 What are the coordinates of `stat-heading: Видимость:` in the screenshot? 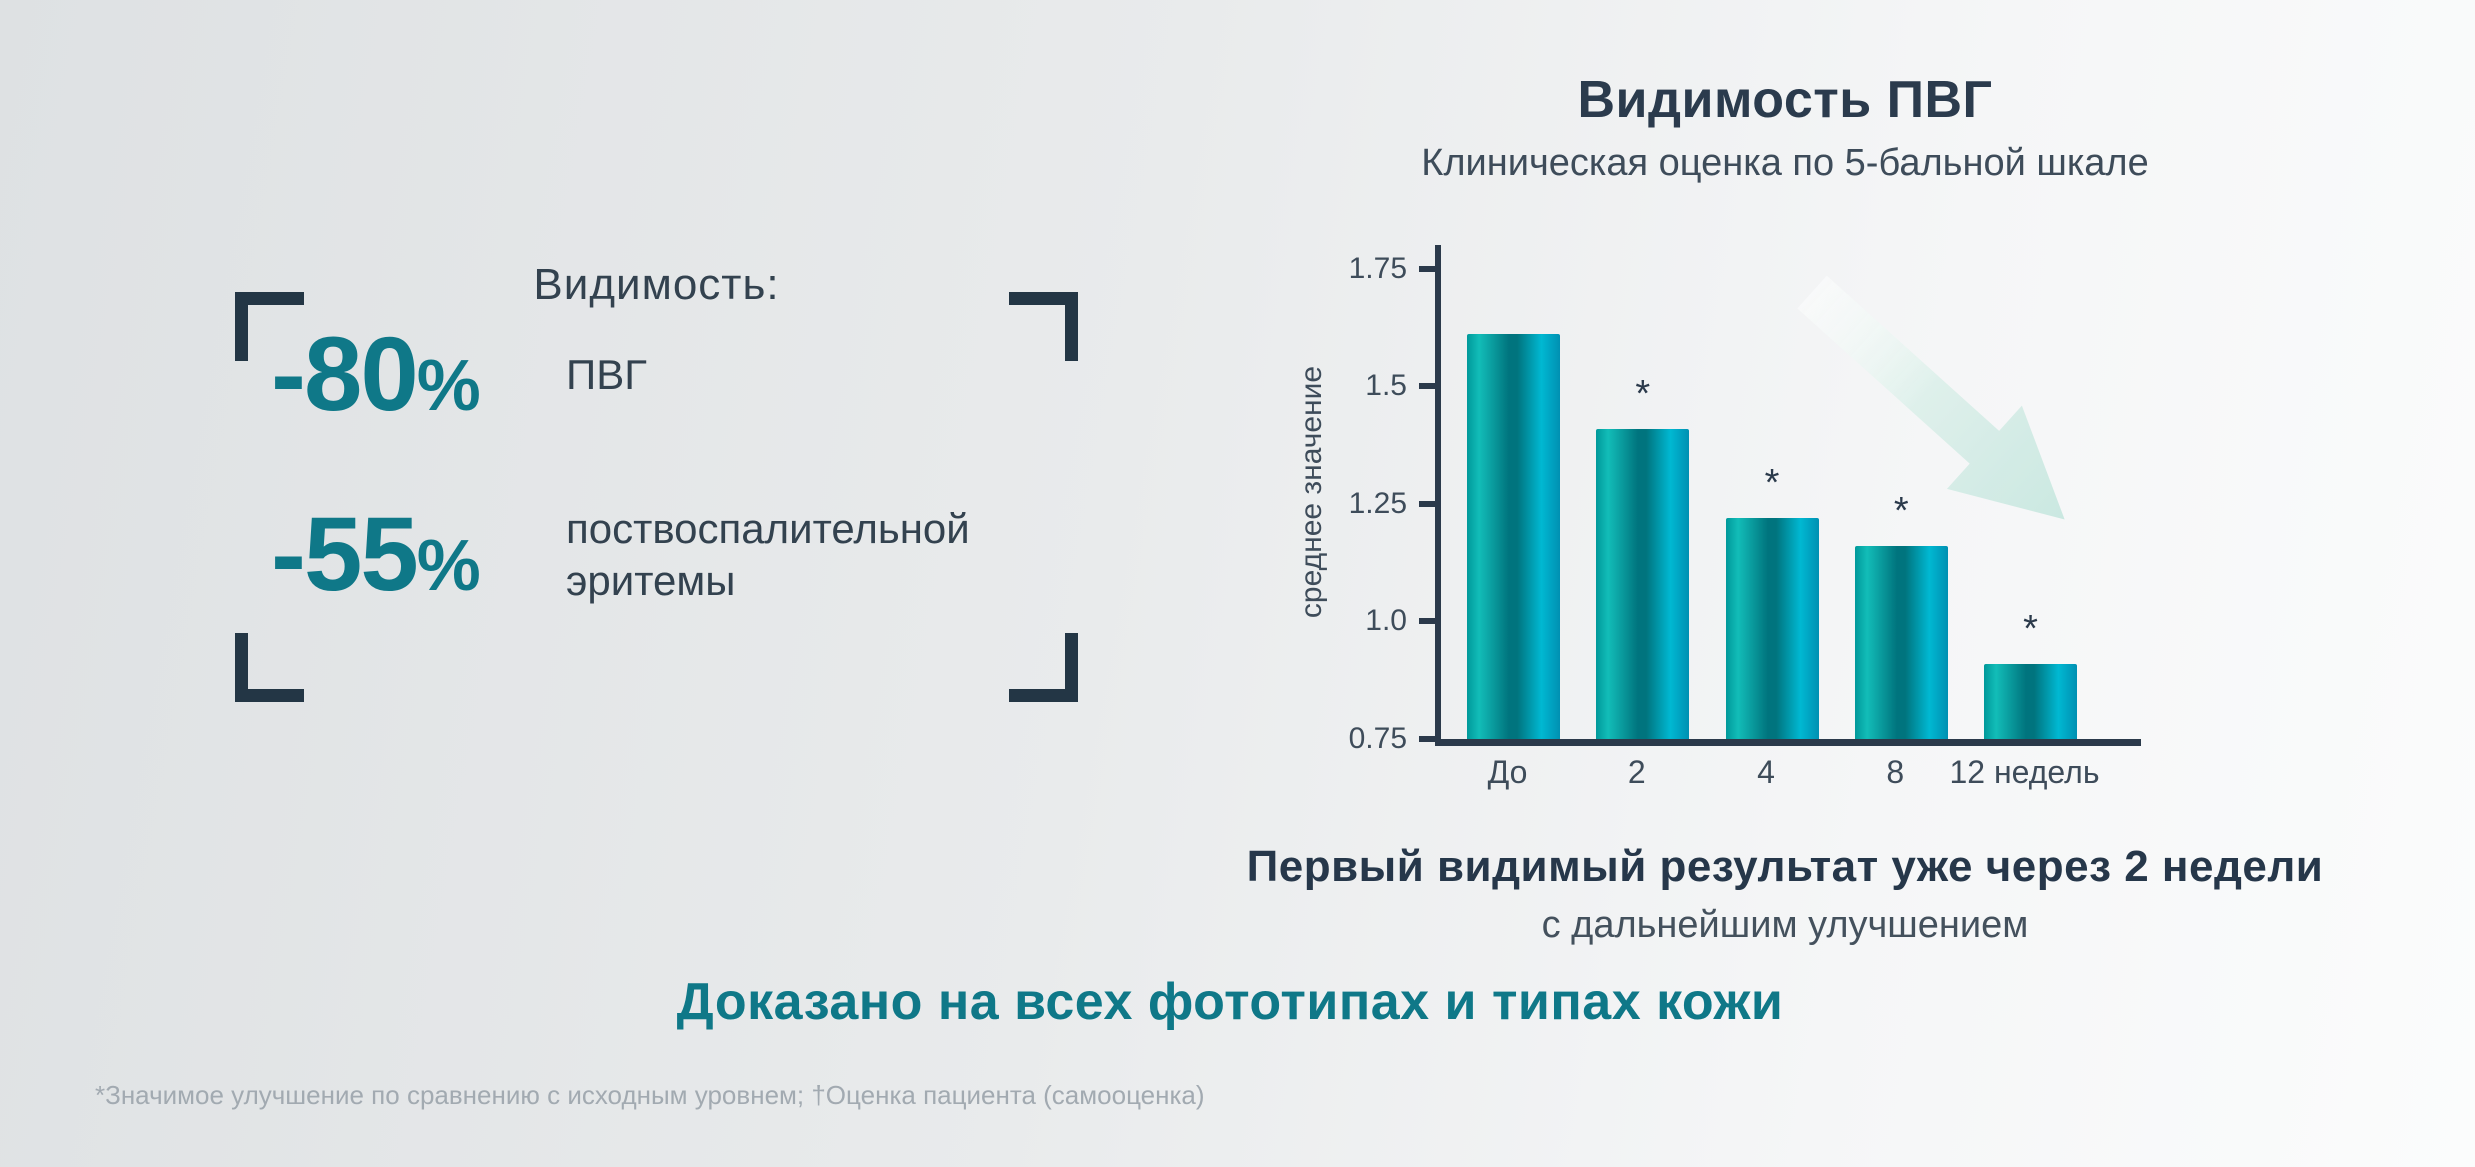 It's located at (656, 284).